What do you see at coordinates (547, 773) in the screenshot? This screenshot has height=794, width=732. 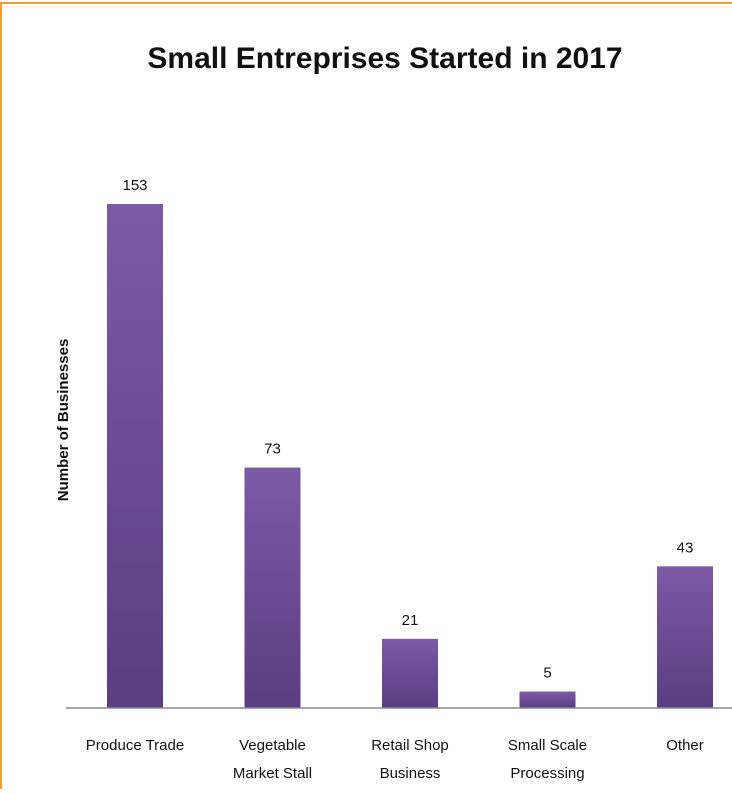 I see `x-tick-label-3-line-1: Processing` at bounding box center [547, 773].